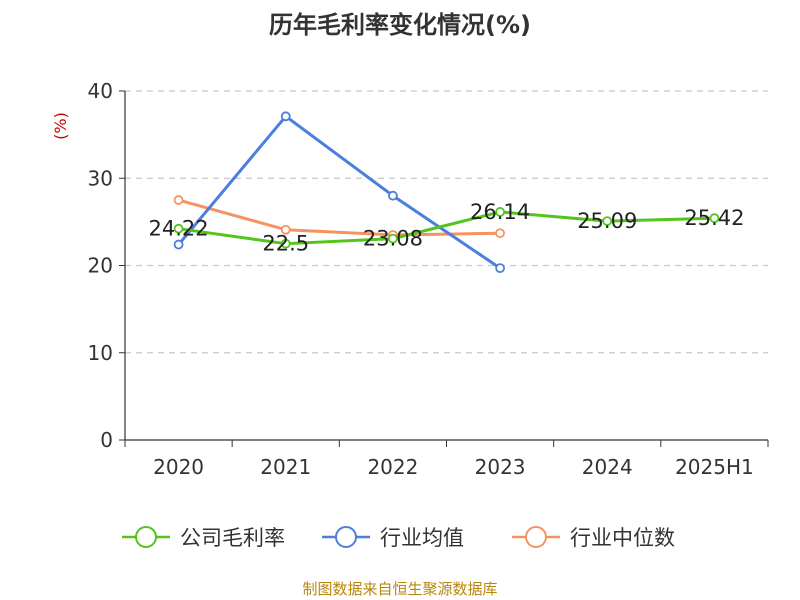 The width and height of the screenshot is (800, 600). Describe the element at coordinates (500, 467) in the screenshot. I see `x-tick-label-3: 2023` at that location.